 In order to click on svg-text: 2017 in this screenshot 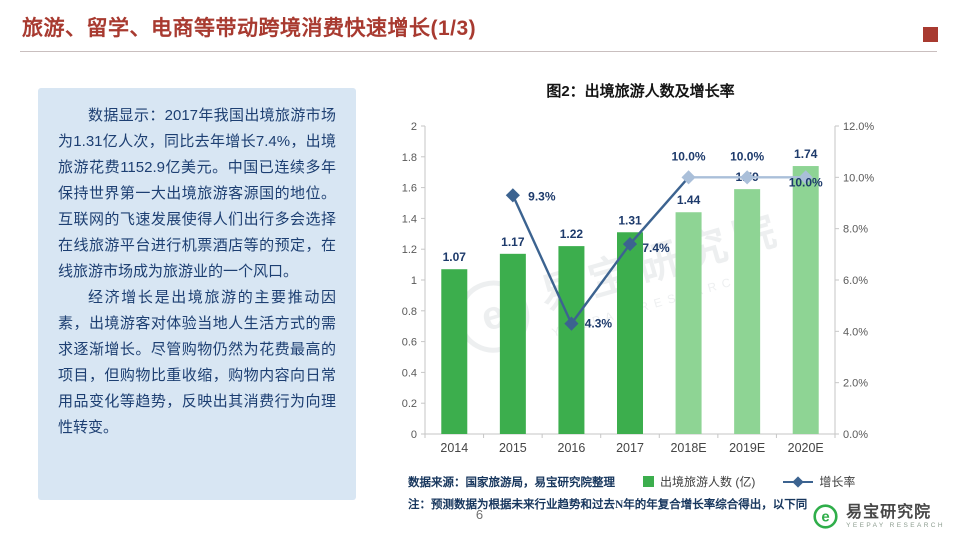, I will do `click(630, 448)`.